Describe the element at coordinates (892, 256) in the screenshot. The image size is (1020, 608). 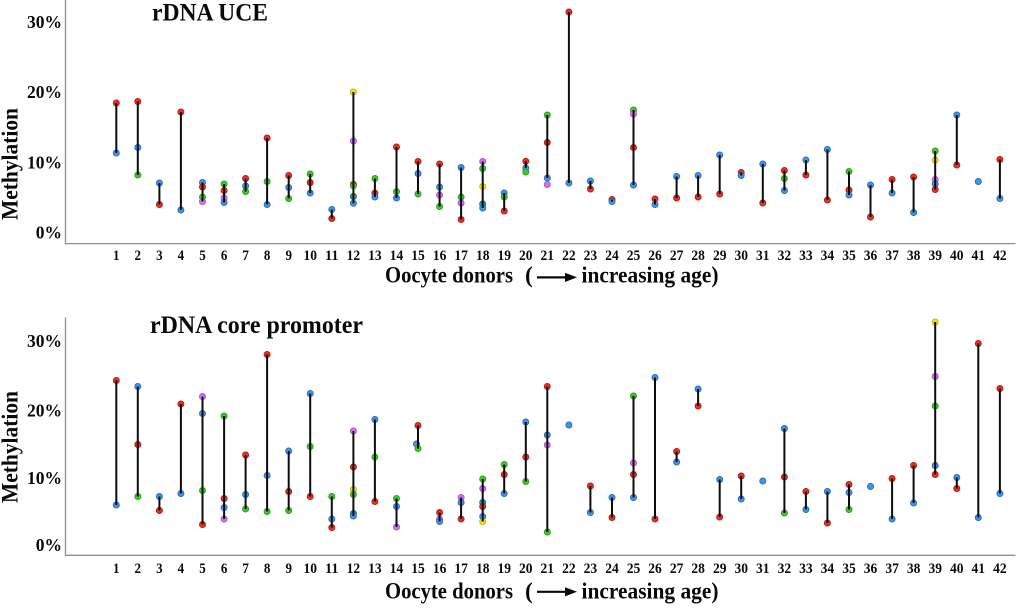
I see `svg-text: 37` at that location.